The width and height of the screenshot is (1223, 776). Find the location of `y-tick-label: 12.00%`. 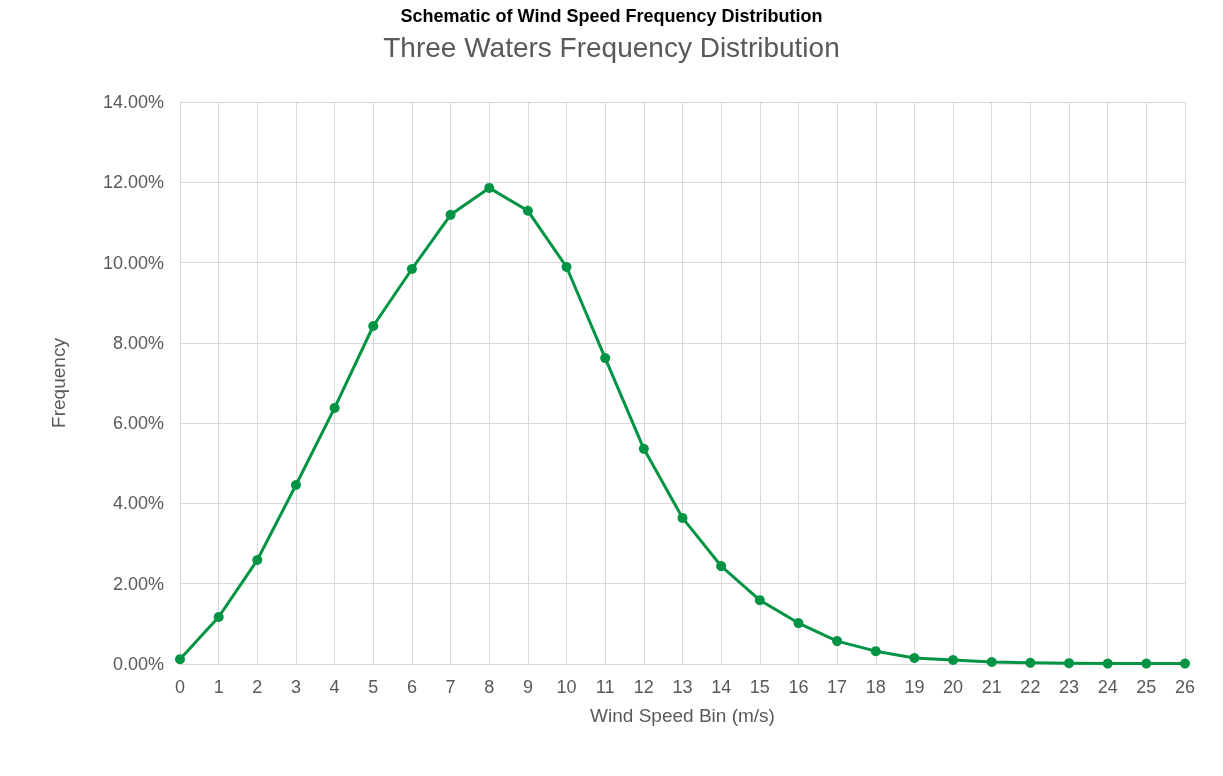

y-tick-label: 12.00% is located at coordinates (133, 182).